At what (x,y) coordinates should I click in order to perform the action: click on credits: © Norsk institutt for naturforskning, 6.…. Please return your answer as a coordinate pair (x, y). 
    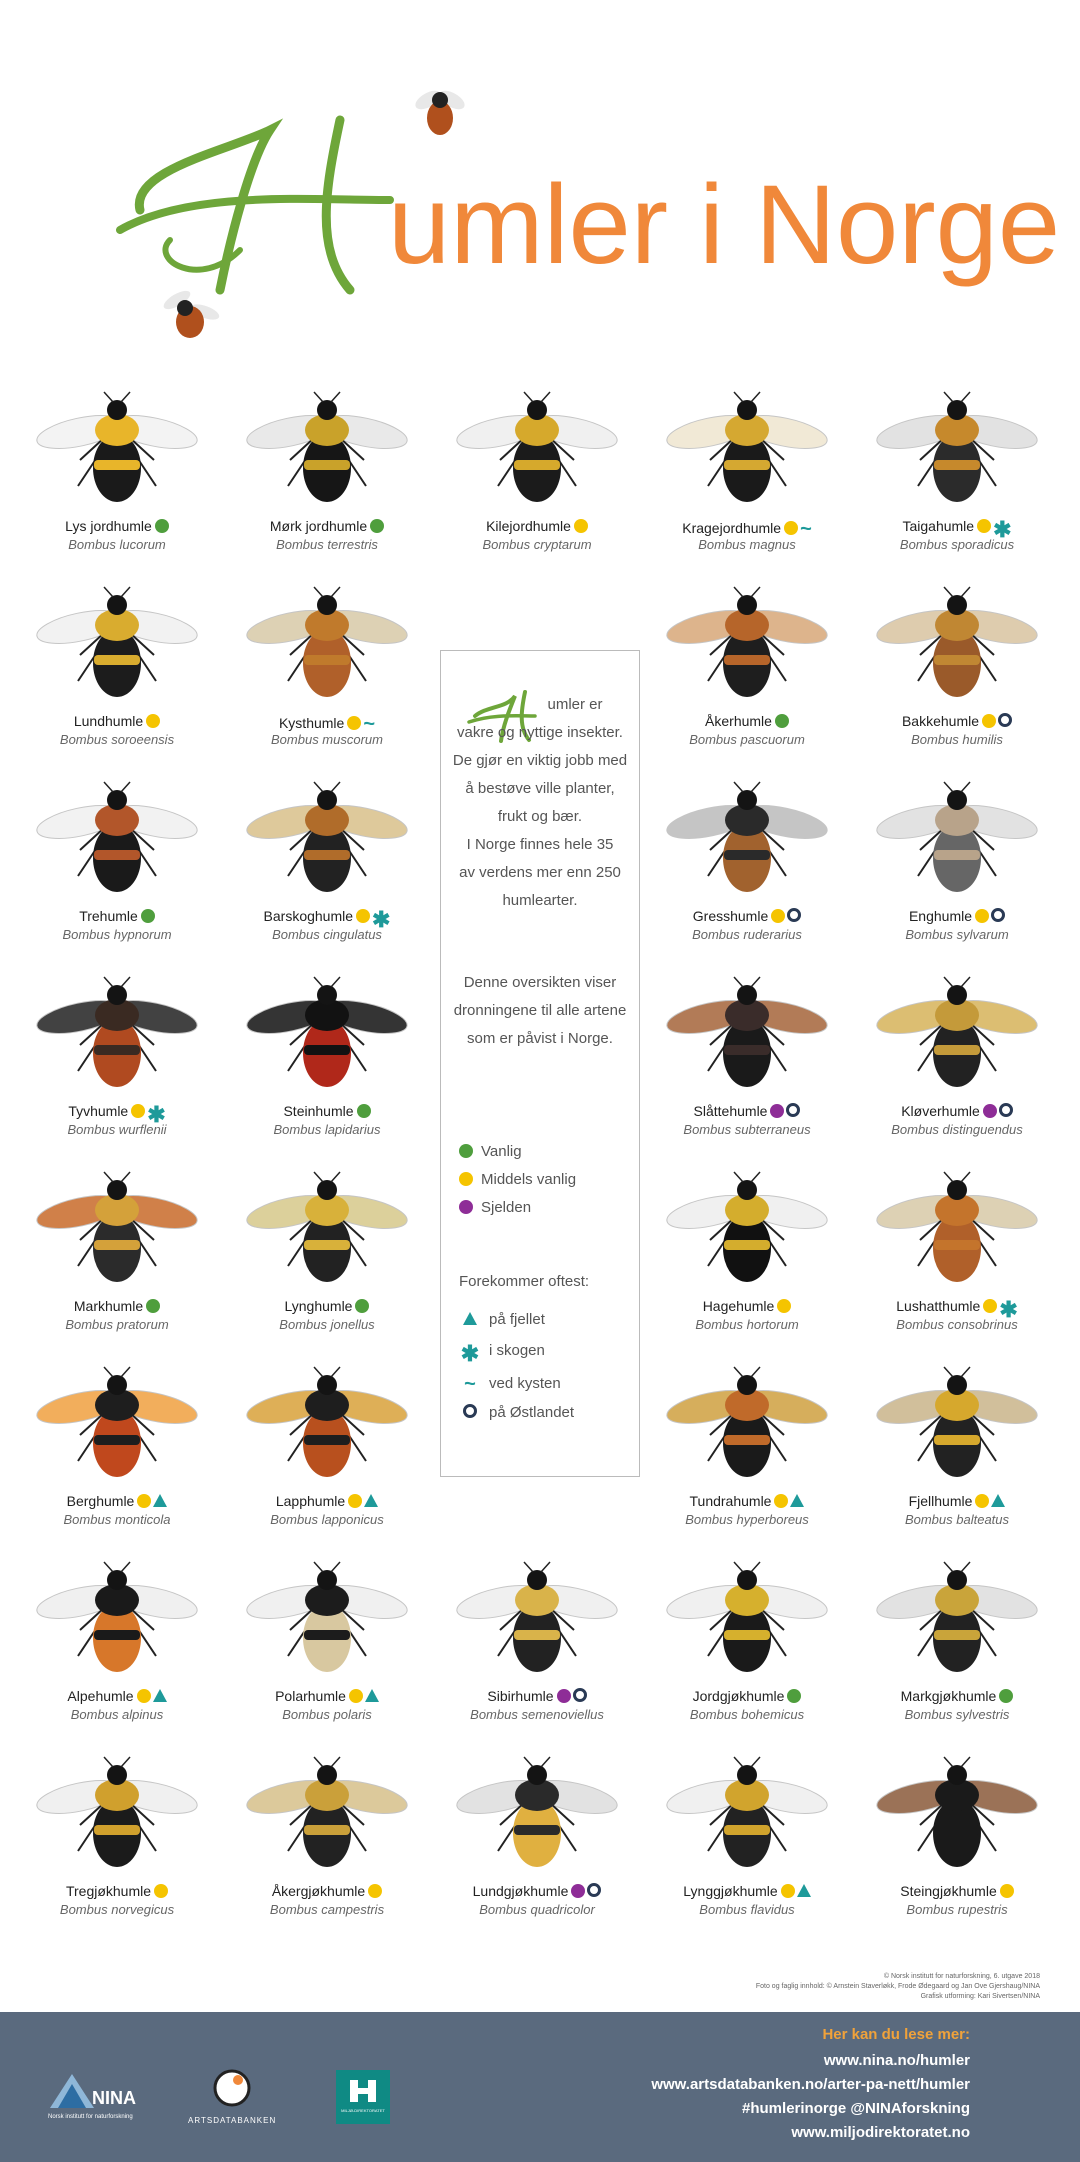
    Looking at the image, I should click on (898, 1987).